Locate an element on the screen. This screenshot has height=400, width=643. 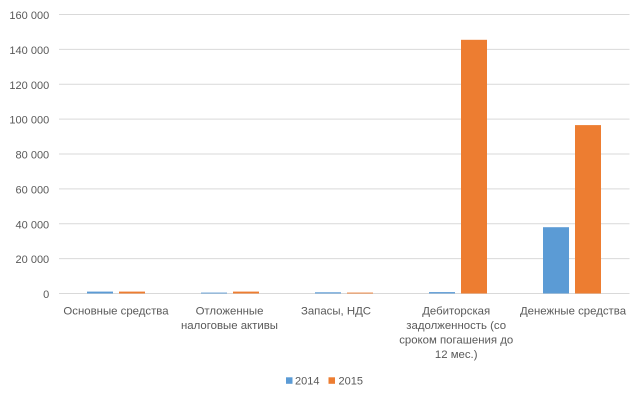
svg-text: 12 мес.) is located at coordinates (456, 355).